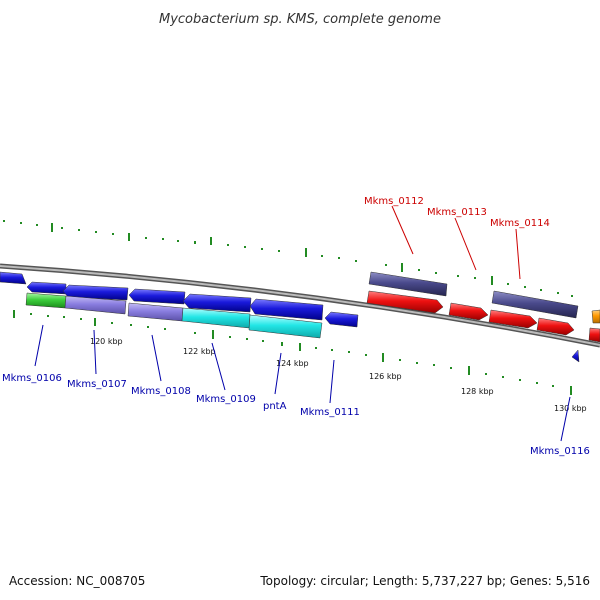 This screenshot has width=600, height=600. Describe the element at coordinates (288, 258) in the screenshot. I see `outer-tick-track` at that location.